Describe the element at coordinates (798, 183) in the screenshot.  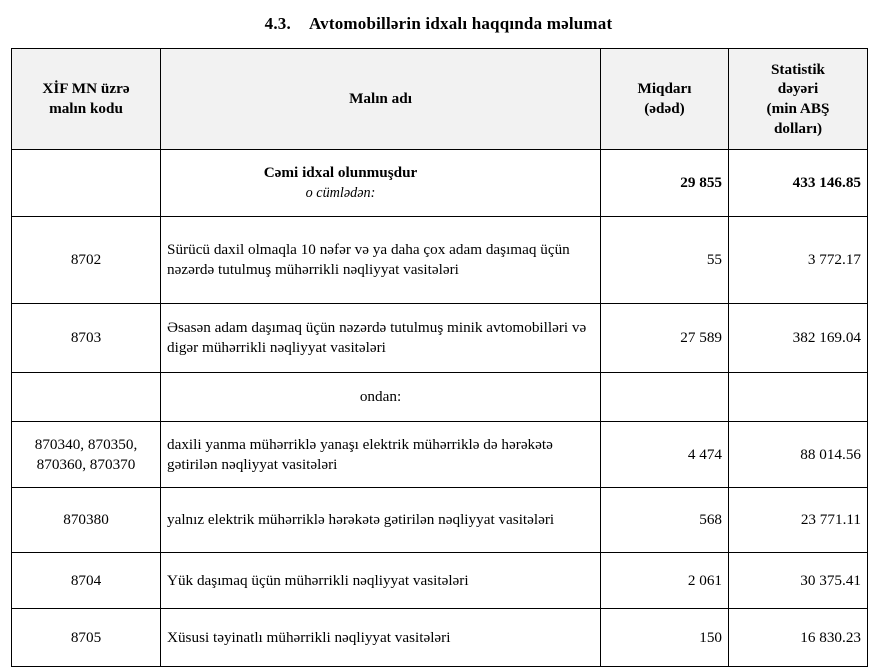
I see `cell-value: 433 146.85` at that location.